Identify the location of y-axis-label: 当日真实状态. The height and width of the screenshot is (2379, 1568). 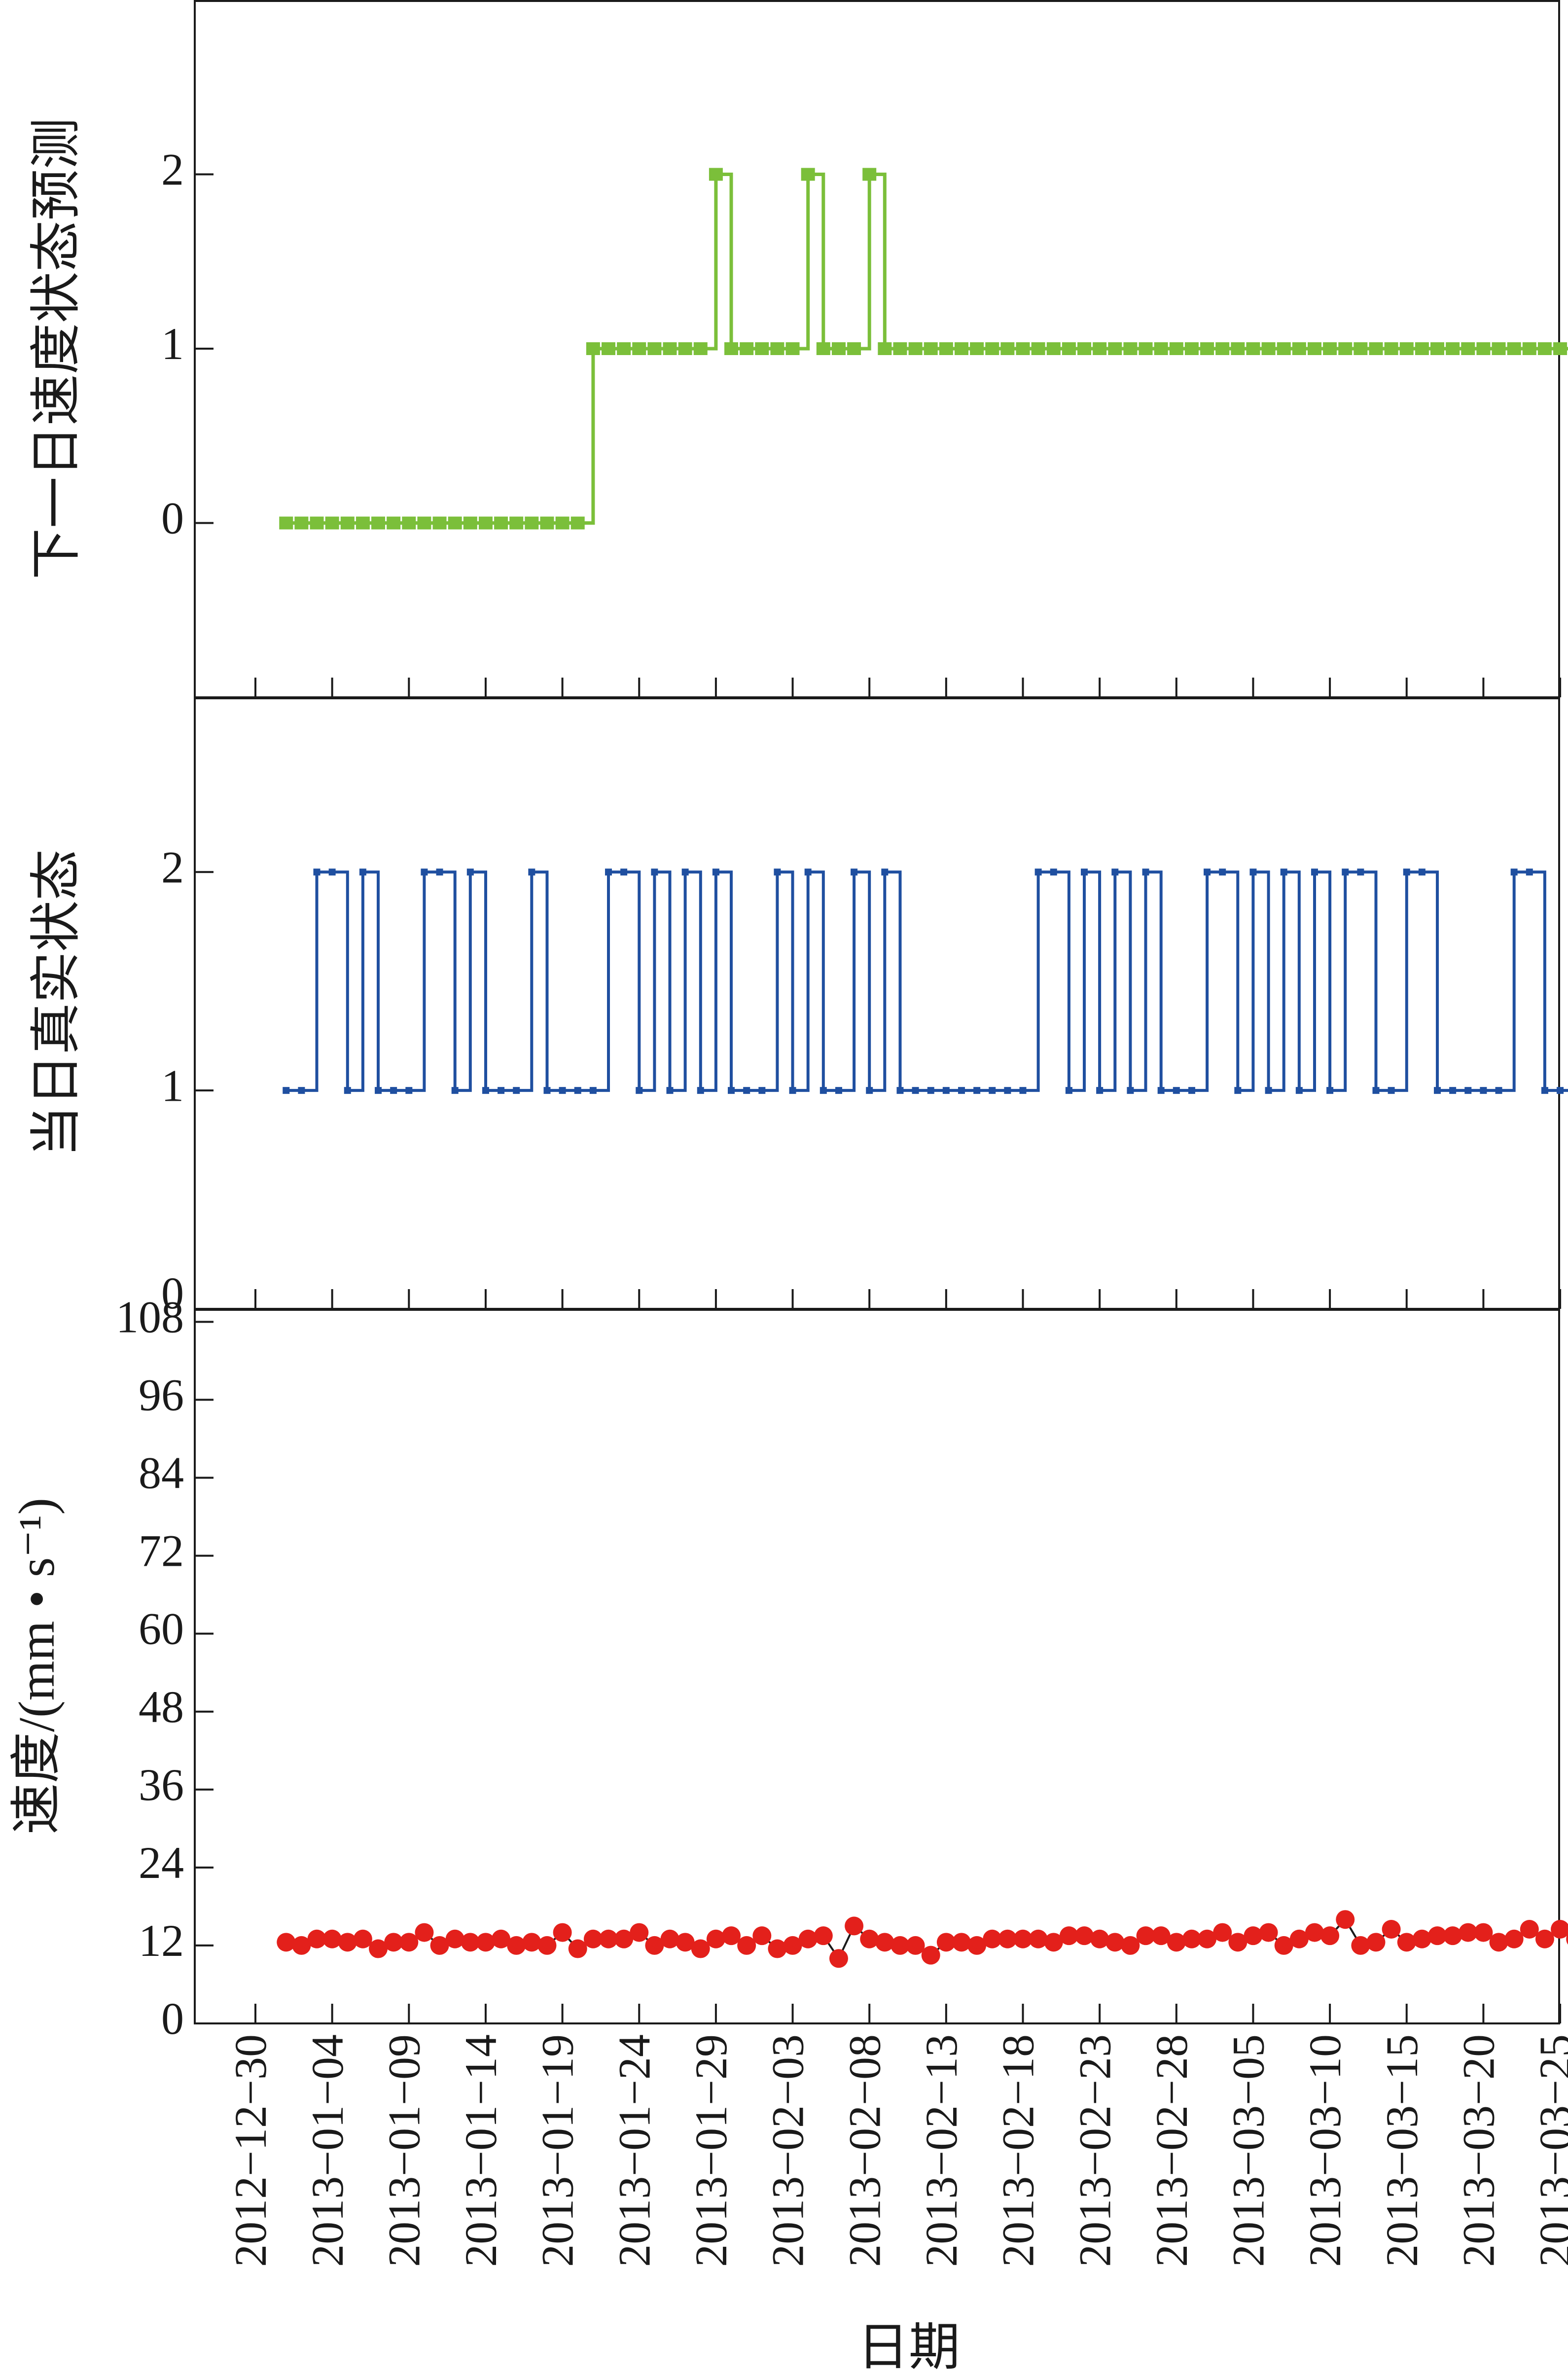
(56, 1003).